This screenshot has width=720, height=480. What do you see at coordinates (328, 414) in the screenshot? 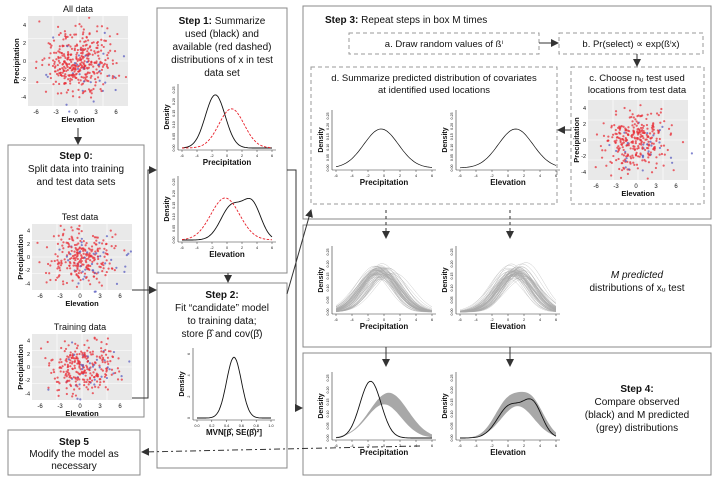
I see `y-tick-label: 0.10` at bounding box center [328, 414].